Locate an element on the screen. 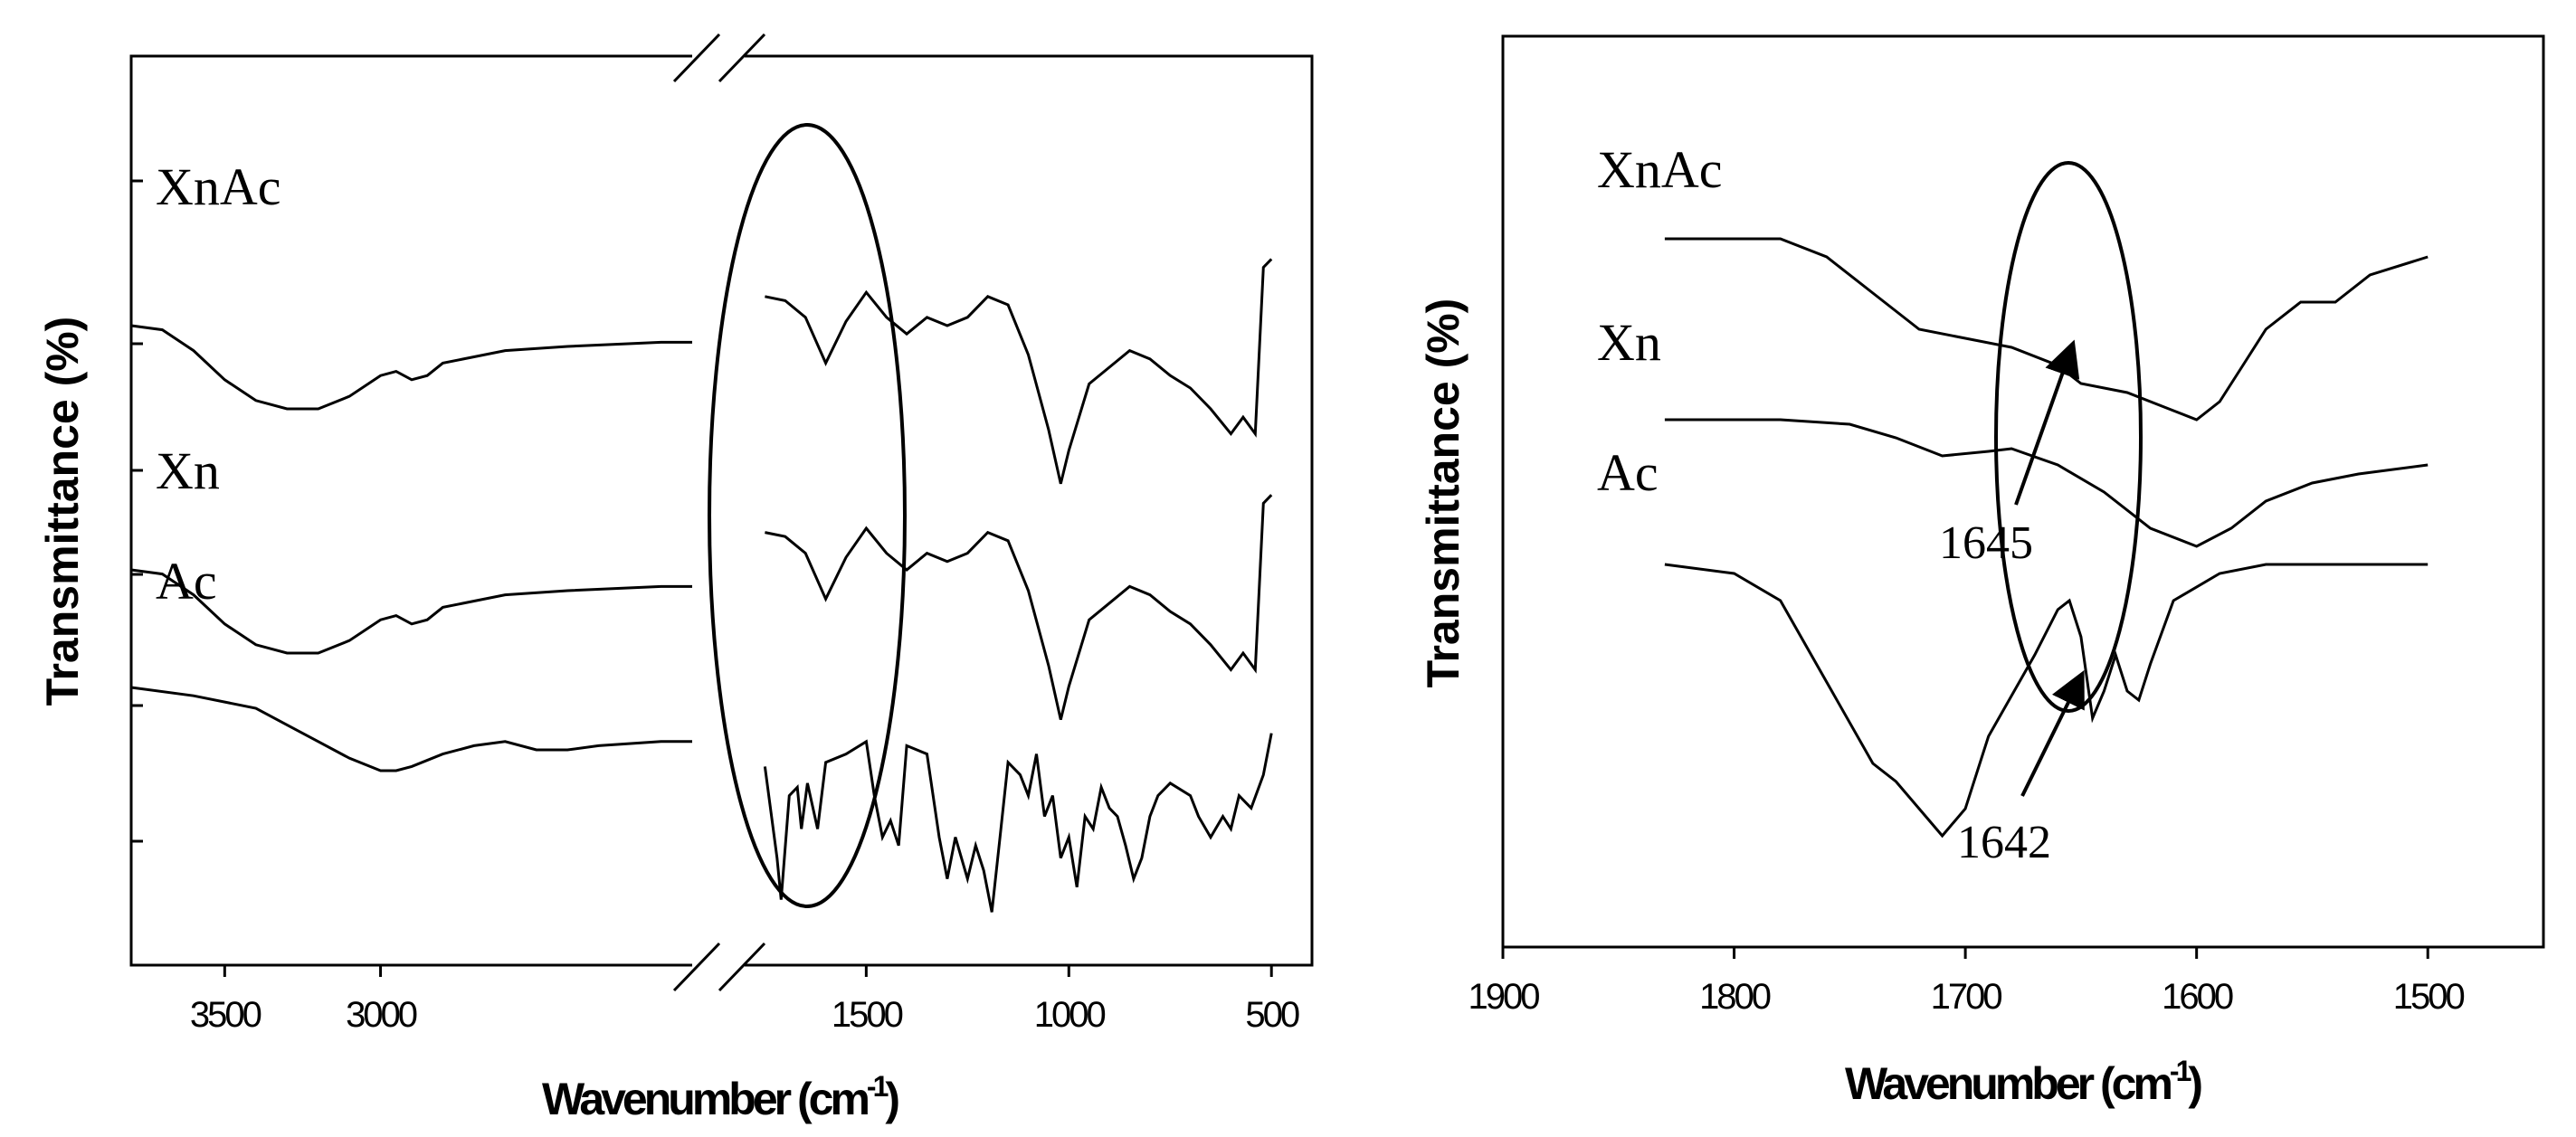 The width and height of the screenshot is (2576, 1137). right-x-tick-label: 1700 is located at coordinates (1966, 997).